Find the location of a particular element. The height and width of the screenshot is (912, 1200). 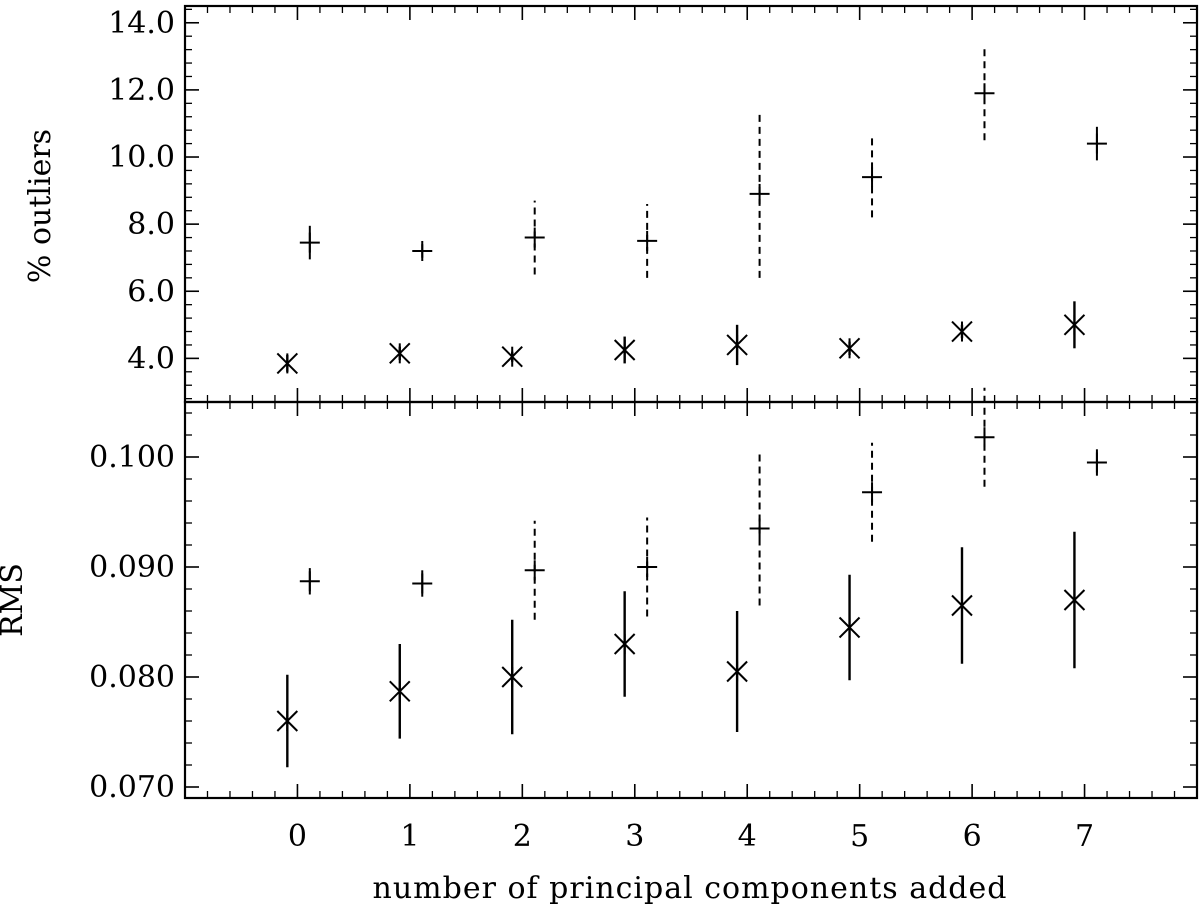

outliers-y-tick-label: 12.0 is located at coordinates (141, 90).